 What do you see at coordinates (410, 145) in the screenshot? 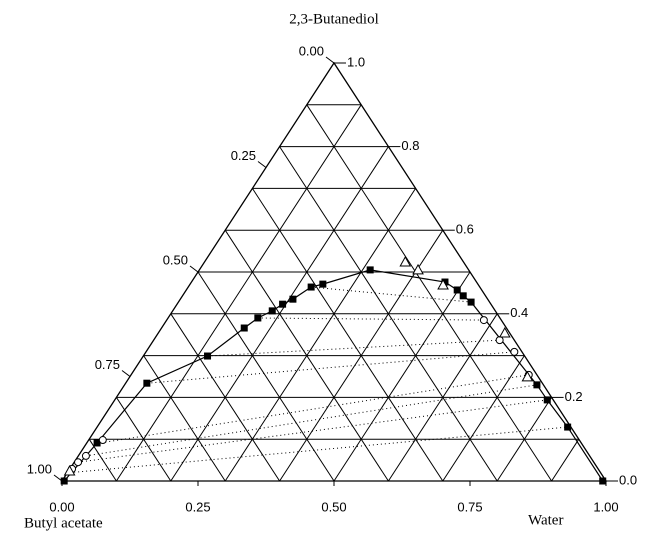
I see `right-tick-label: 0.8` at bounding box center [410, 145].